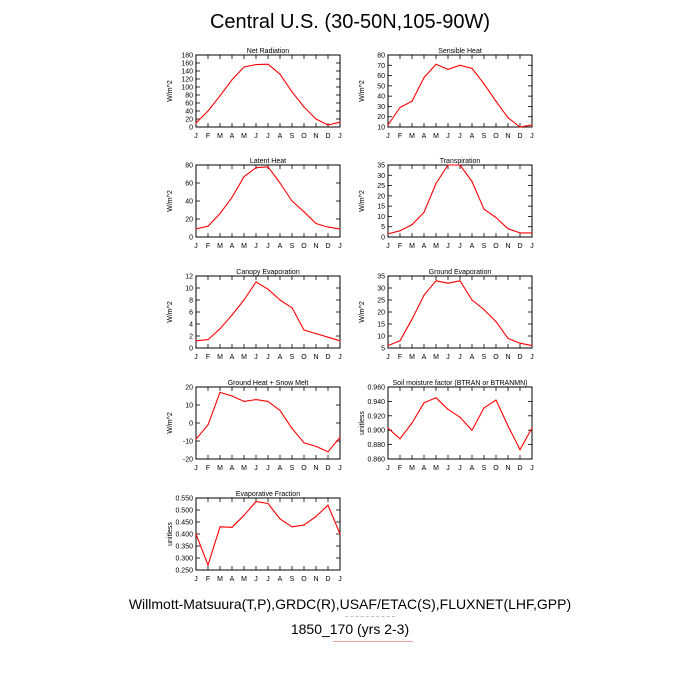 The width and height of the screenshot is (700, 700). What do you see at coordinates (191, 313) in the screenshot?
I see `y-tick-label: 6` at bounding box center [191, 313].